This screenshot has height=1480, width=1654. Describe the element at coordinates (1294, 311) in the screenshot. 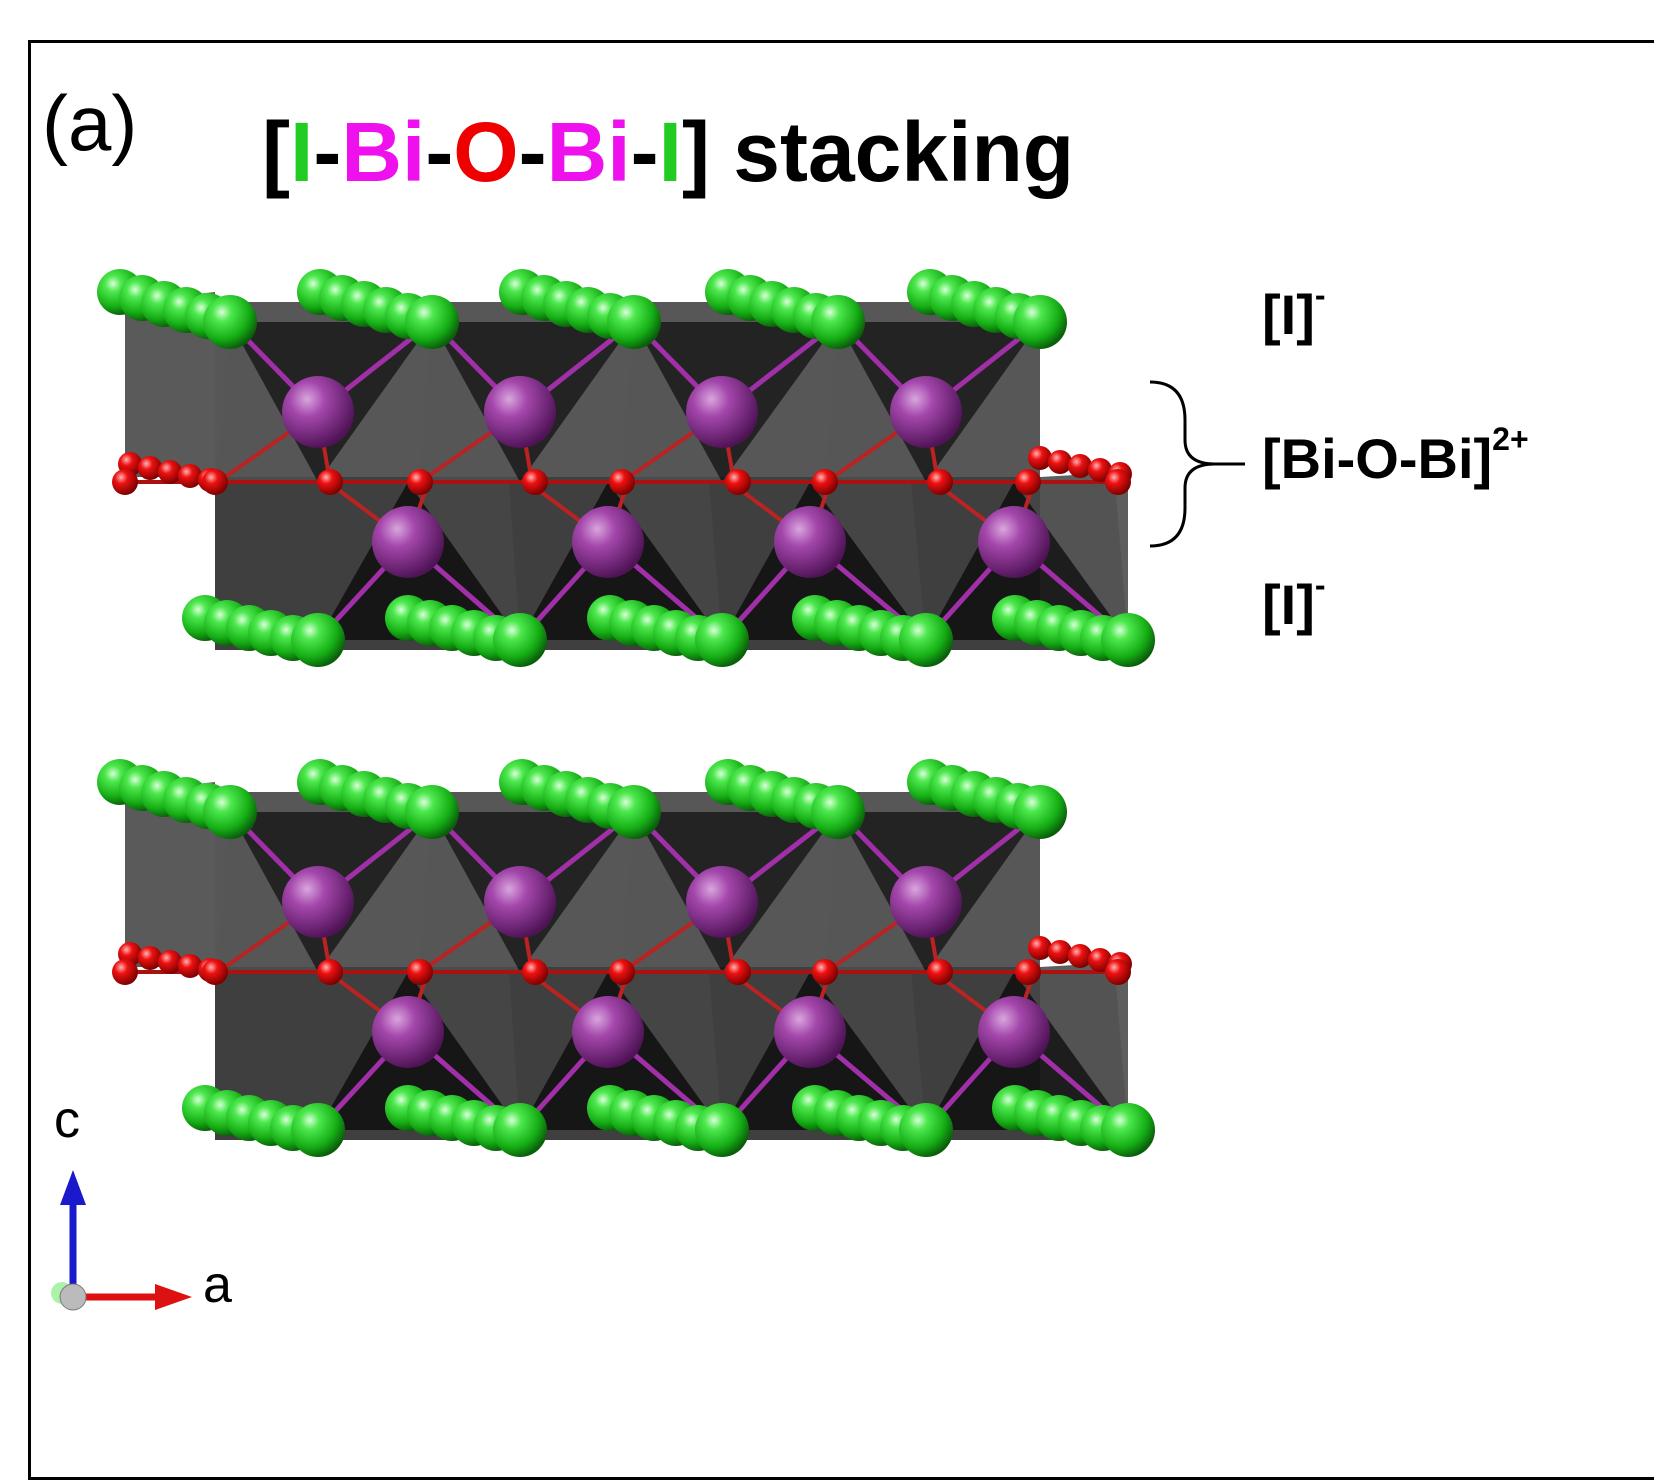

I see `layer-label-top-iodide: [I]-` at that location.